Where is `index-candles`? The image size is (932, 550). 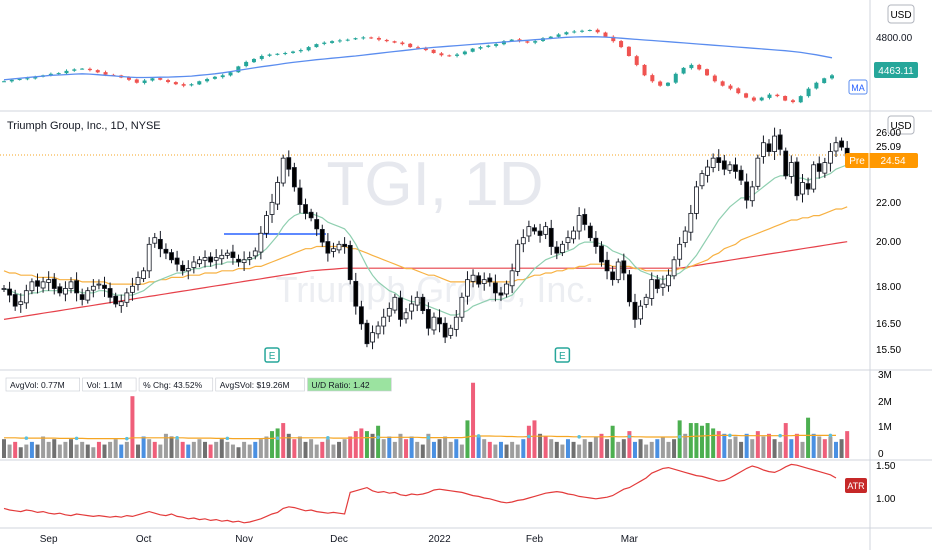
index-candles is located at coordinates (418, 66).